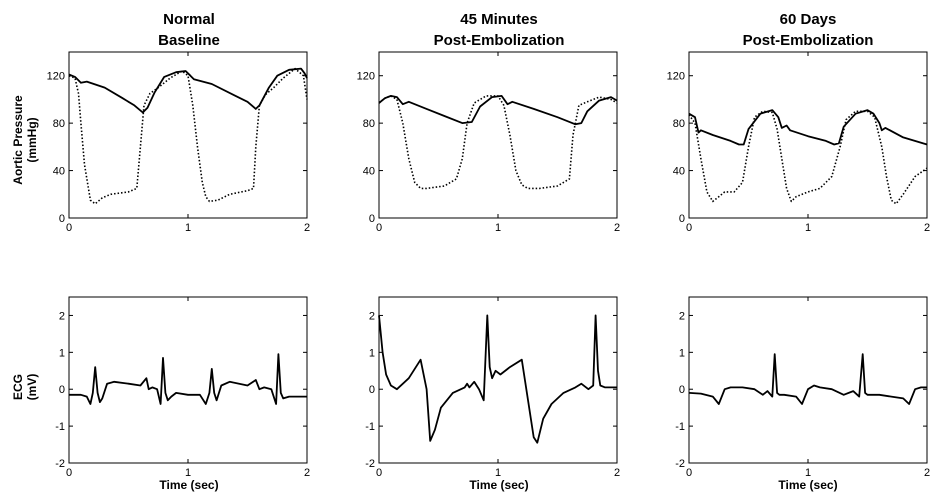 Image resolution: width=930 pixels, height=493 pixels. I want to click on xlabel-col-3: Time (sec), so click(807, 485).